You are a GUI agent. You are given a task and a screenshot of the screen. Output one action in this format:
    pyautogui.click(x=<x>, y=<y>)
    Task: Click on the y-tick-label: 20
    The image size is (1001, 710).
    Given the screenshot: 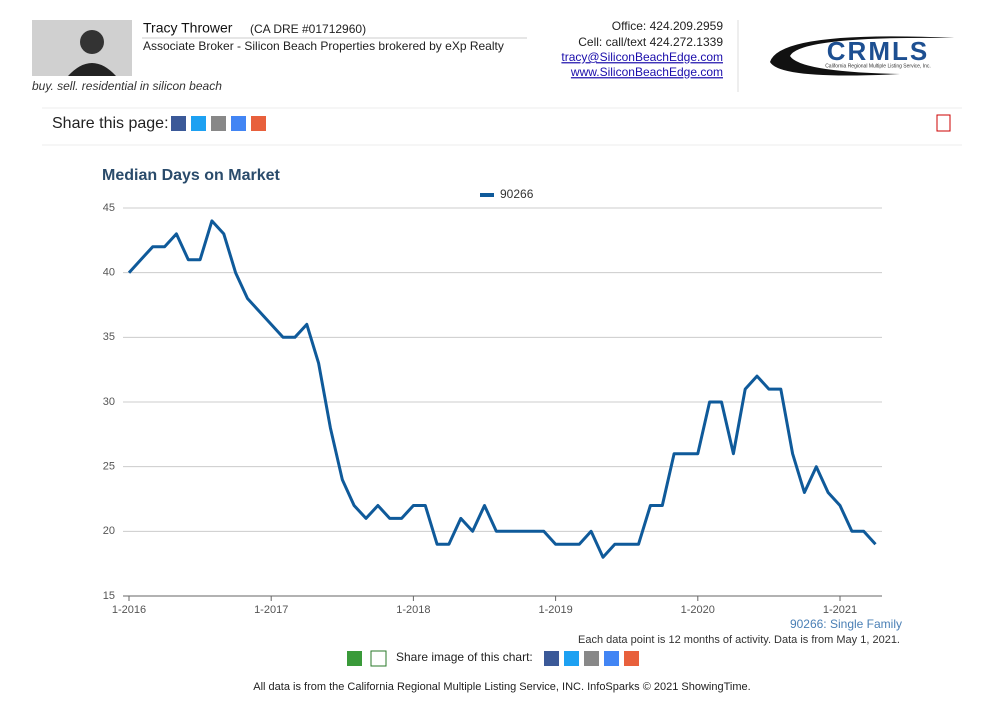 What is the action you would take?
    pyautogui.click(x=109, y=531)
    